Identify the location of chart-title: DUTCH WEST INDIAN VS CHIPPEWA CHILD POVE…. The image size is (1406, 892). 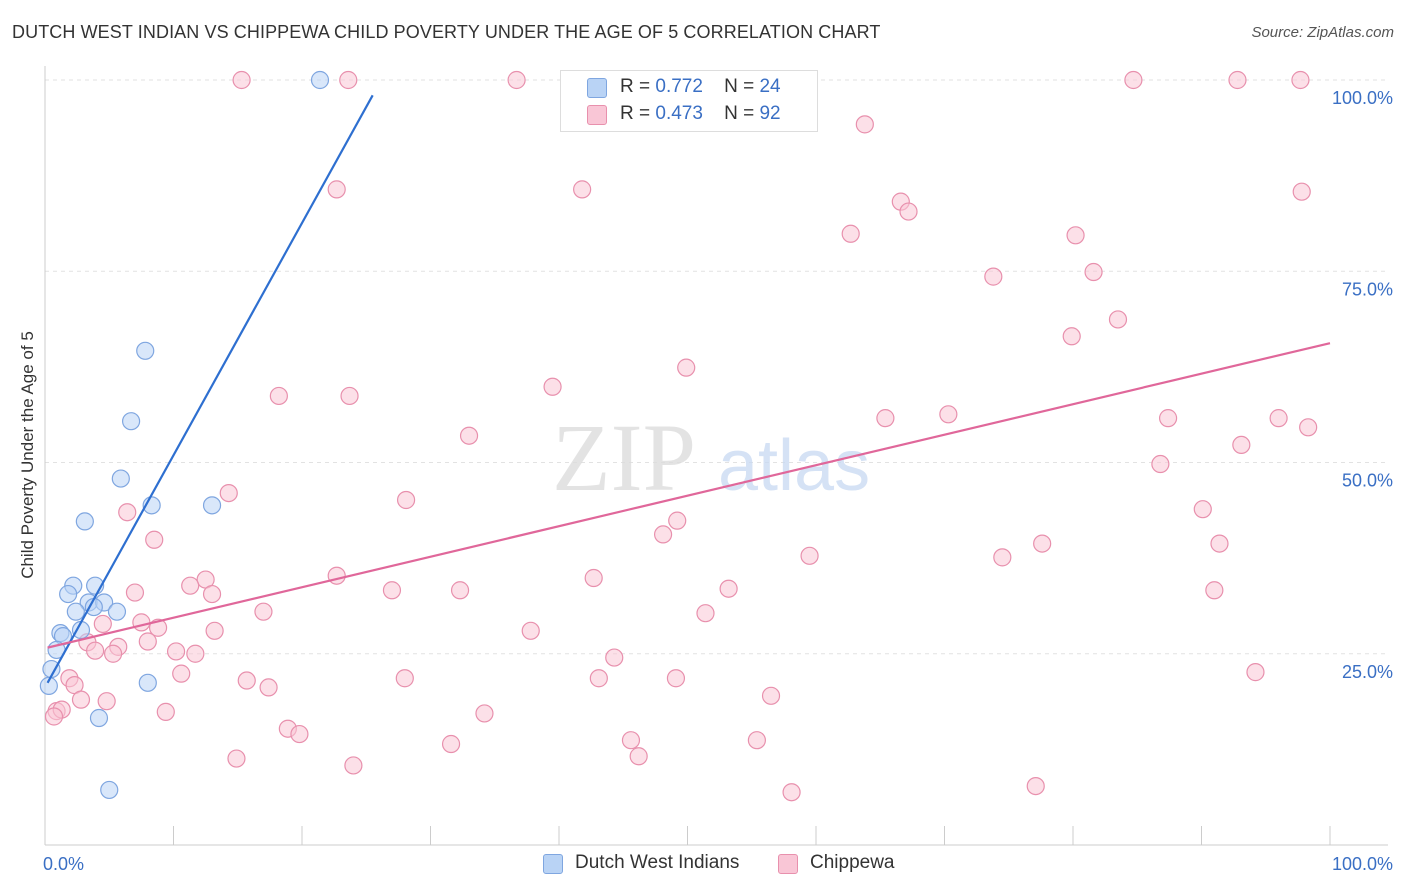
(446, 32).